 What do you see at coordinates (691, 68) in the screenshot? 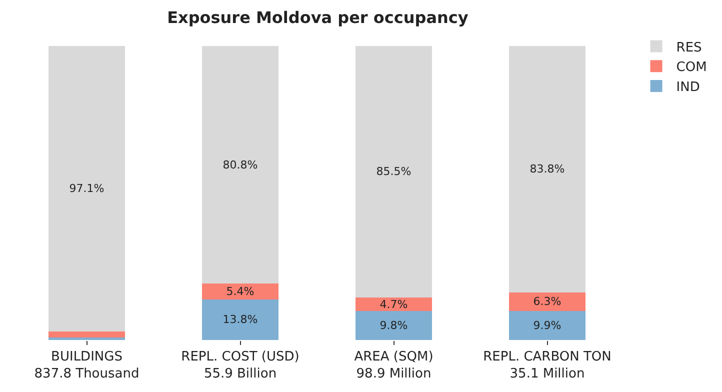
I see `legend-label: COM` at bounding box center [691, 68].